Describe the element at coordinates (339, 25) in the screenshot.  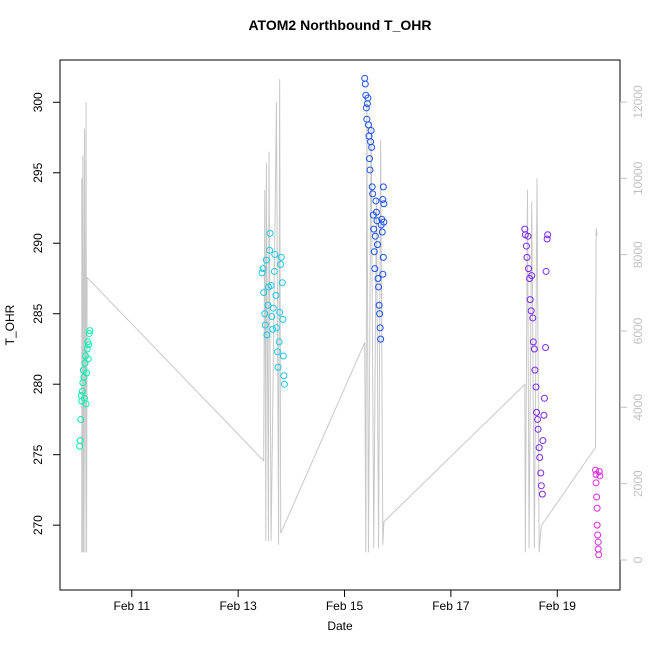
I see `chart-title: ATOM2 Northbound T_OHR` at that location.